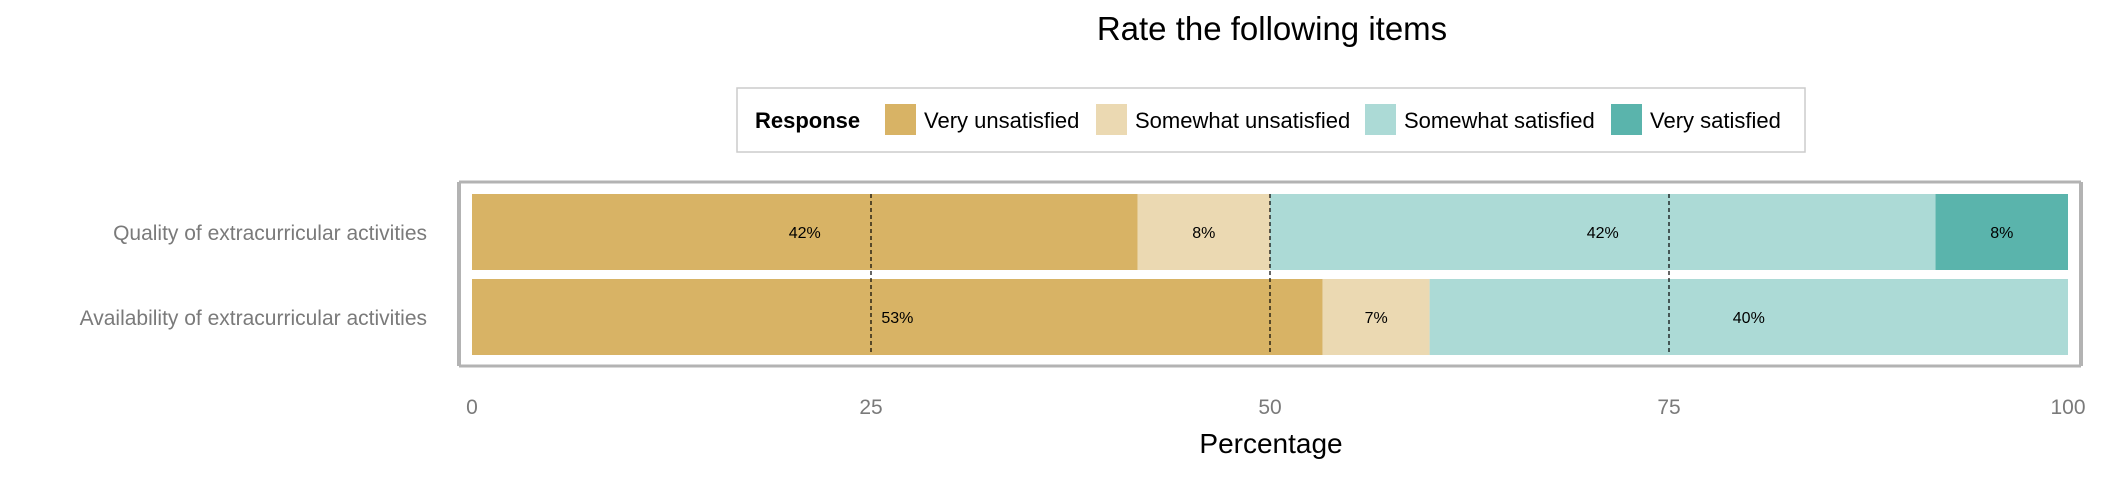  I want to click on legend-label: Very satisfied, so click(1715, 120).